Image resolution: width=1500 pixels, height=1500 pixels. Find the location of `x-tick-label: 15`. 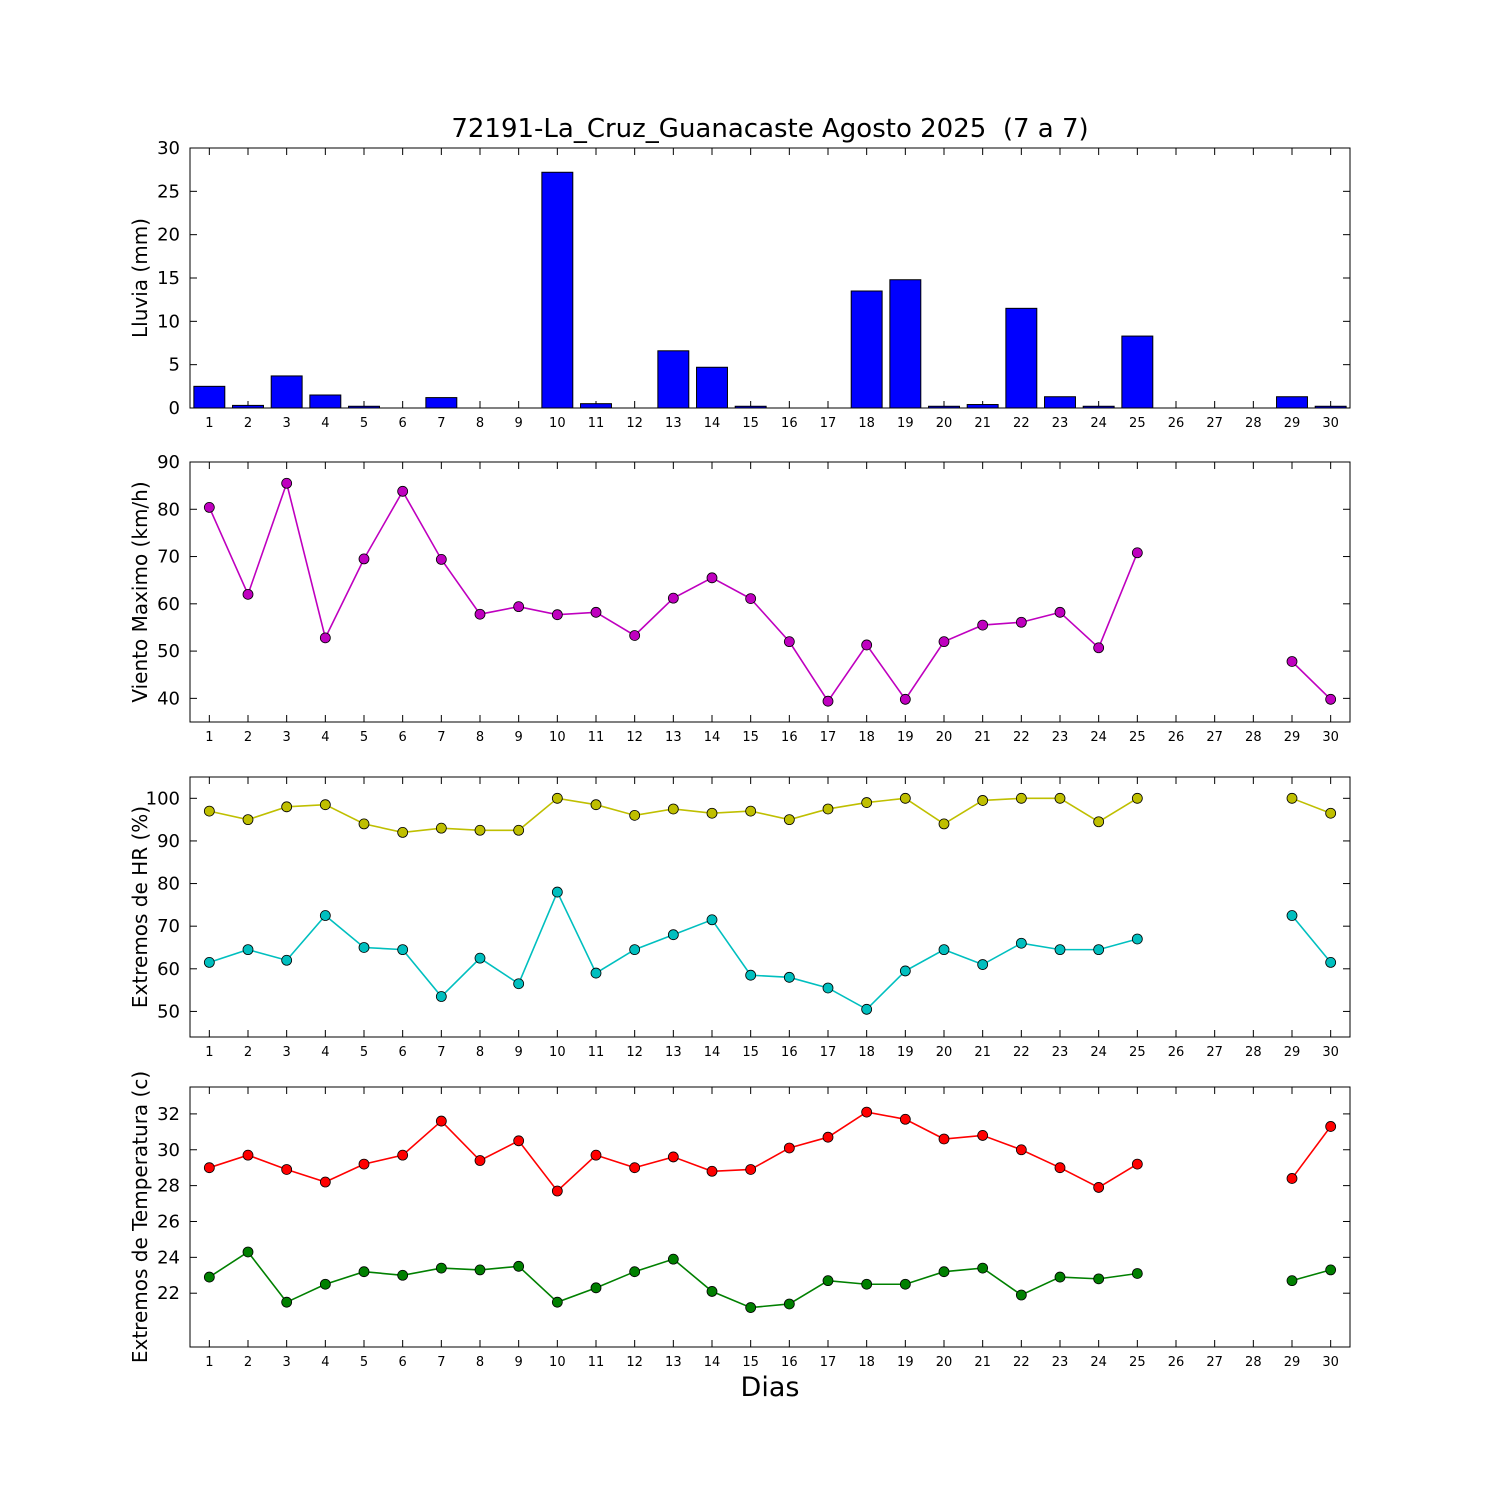

x-tick-label: 15 is located at coordinates (750, 1362).